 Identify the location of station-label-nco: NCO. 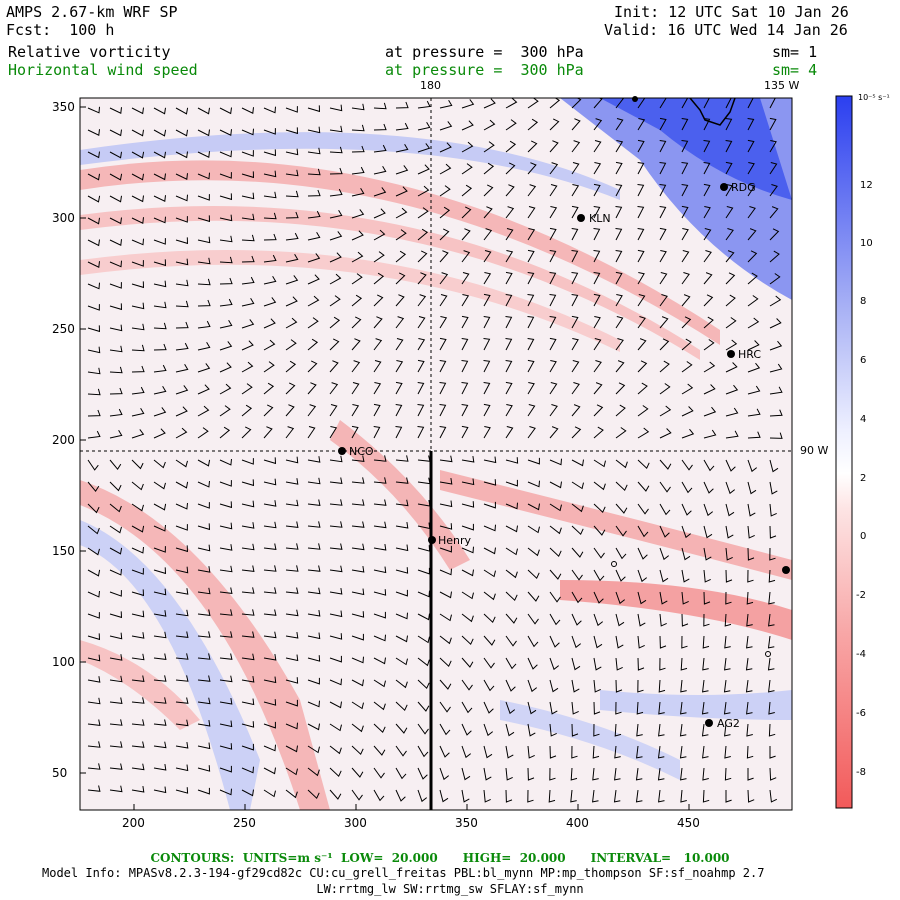
(361, 451).